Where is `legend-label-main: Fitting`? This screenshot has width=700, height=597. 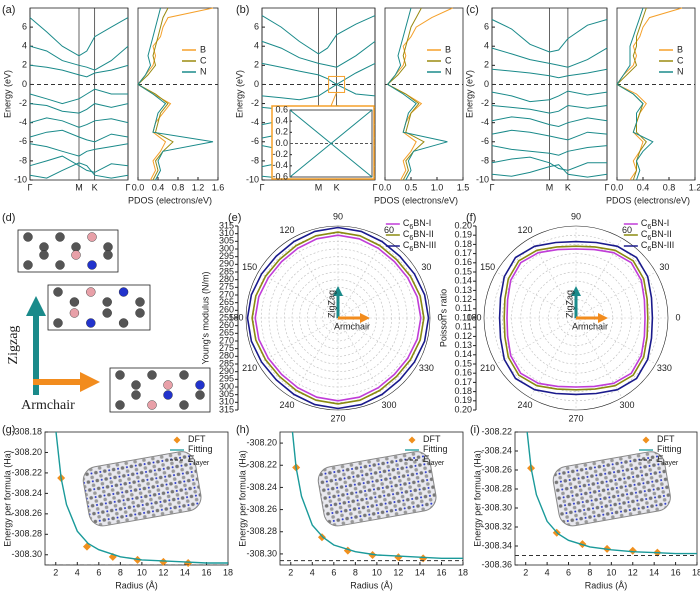 legend-label-main: Fitting is located at coordinates (200, 449).